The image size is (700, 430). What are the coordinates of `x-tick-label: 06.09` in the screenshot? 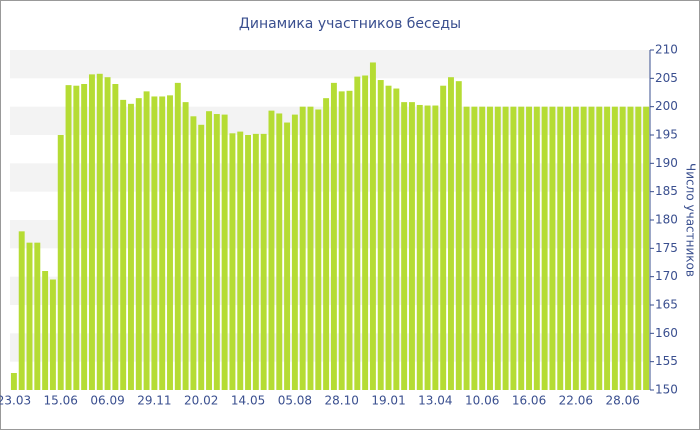 It's located at (107, 401).